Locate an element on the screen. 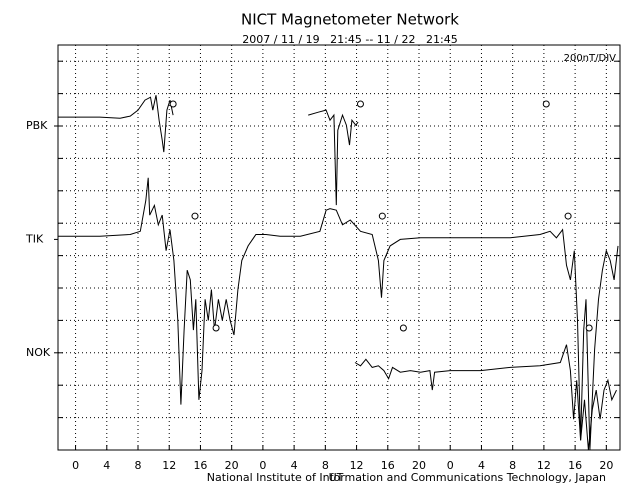 The image size is (640, 500). chart-title: NICT Magnetometer Network is located at coordinates (350, 20).